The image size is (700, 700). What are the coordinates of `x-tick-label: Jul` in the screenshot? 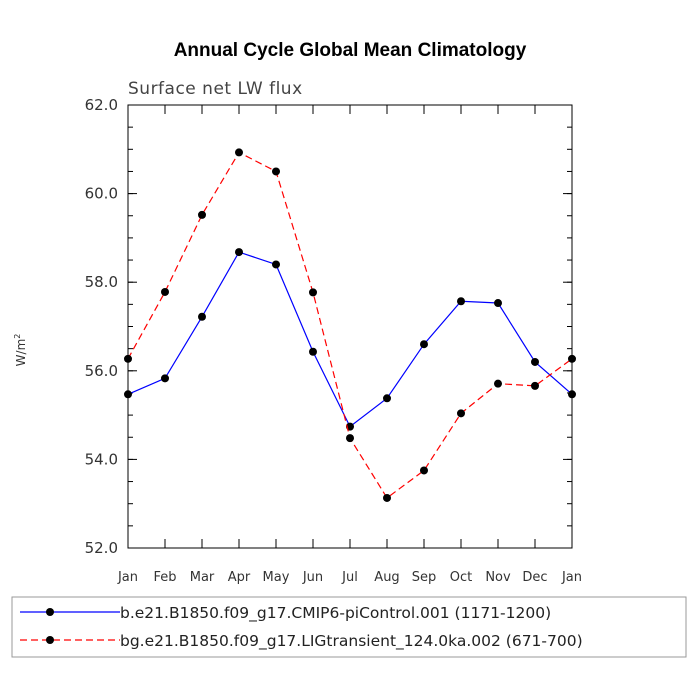 It's located at (349, 577).